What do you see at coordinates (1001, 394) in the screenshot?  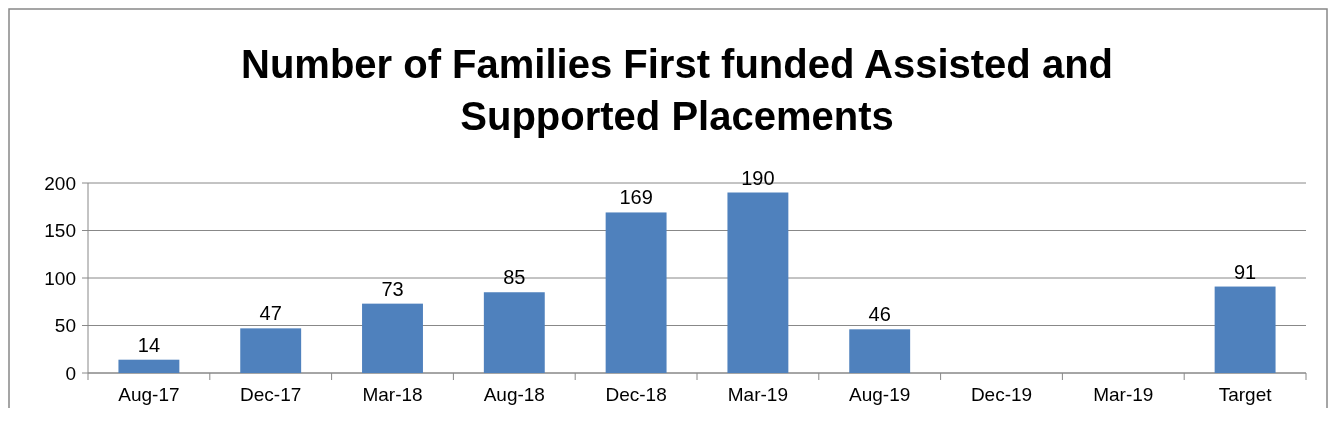 I see `x-tick-label: Dec-19` at bounding box center [1001, 394].